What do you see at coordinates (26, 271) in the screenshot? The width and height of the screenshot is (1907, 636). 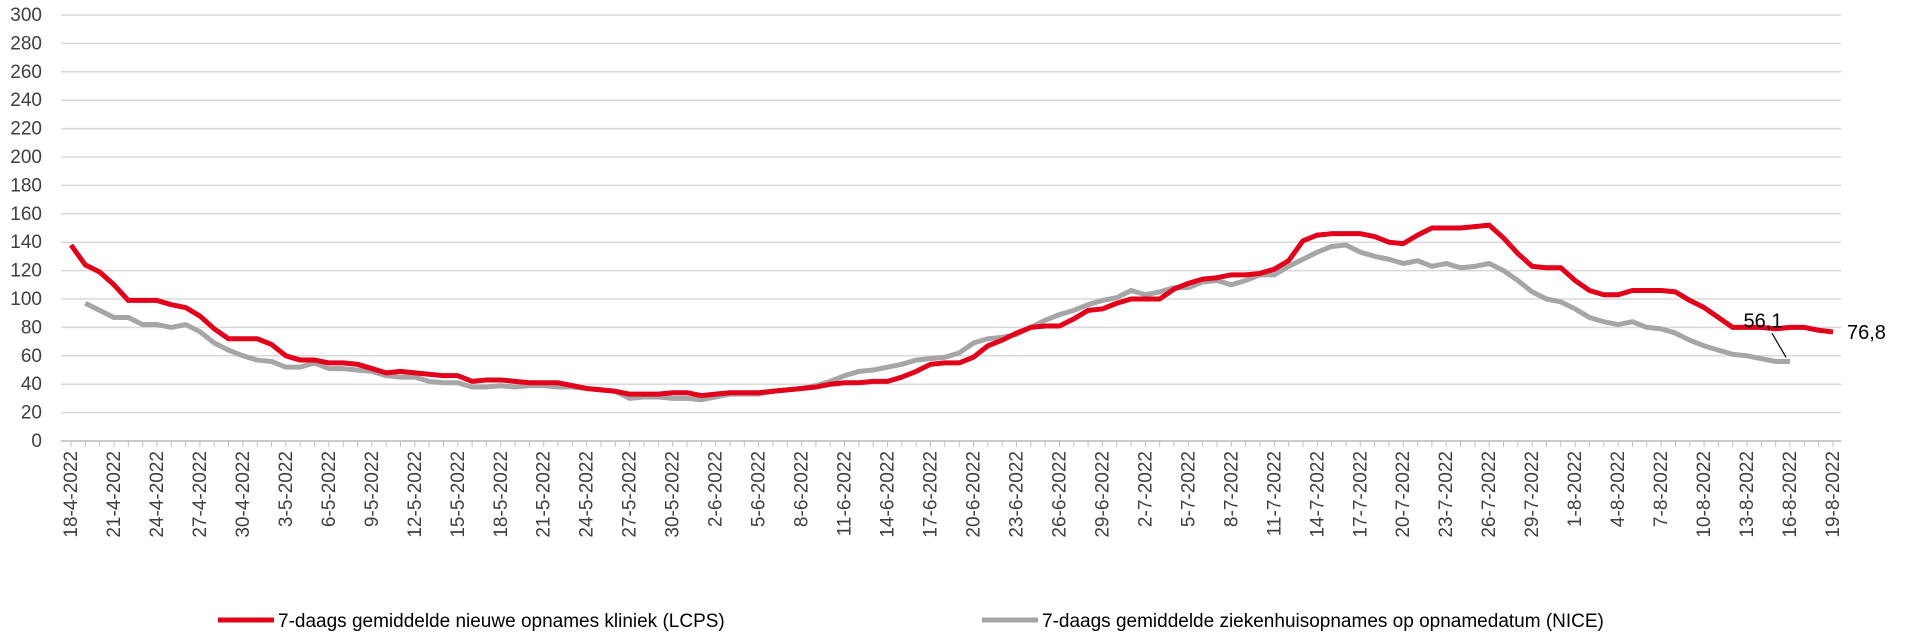 I see `y-tick-label: 120` at bounding box center [26, 271].